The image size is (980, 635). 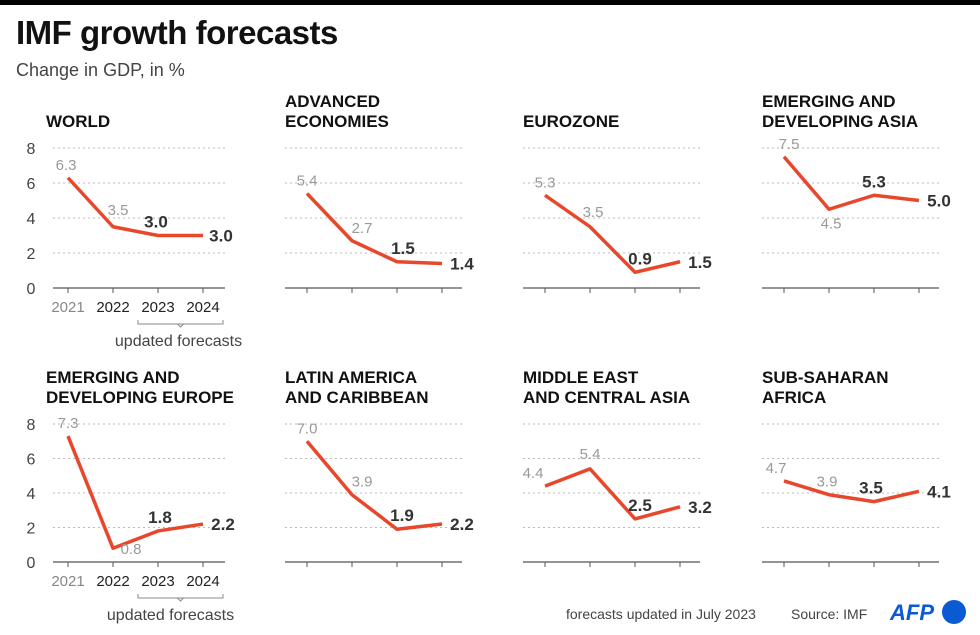 What do you see at coordinates (939, 201) in the screenshot?
I see `data-label: 5.0` at bounding box center [939, 201].